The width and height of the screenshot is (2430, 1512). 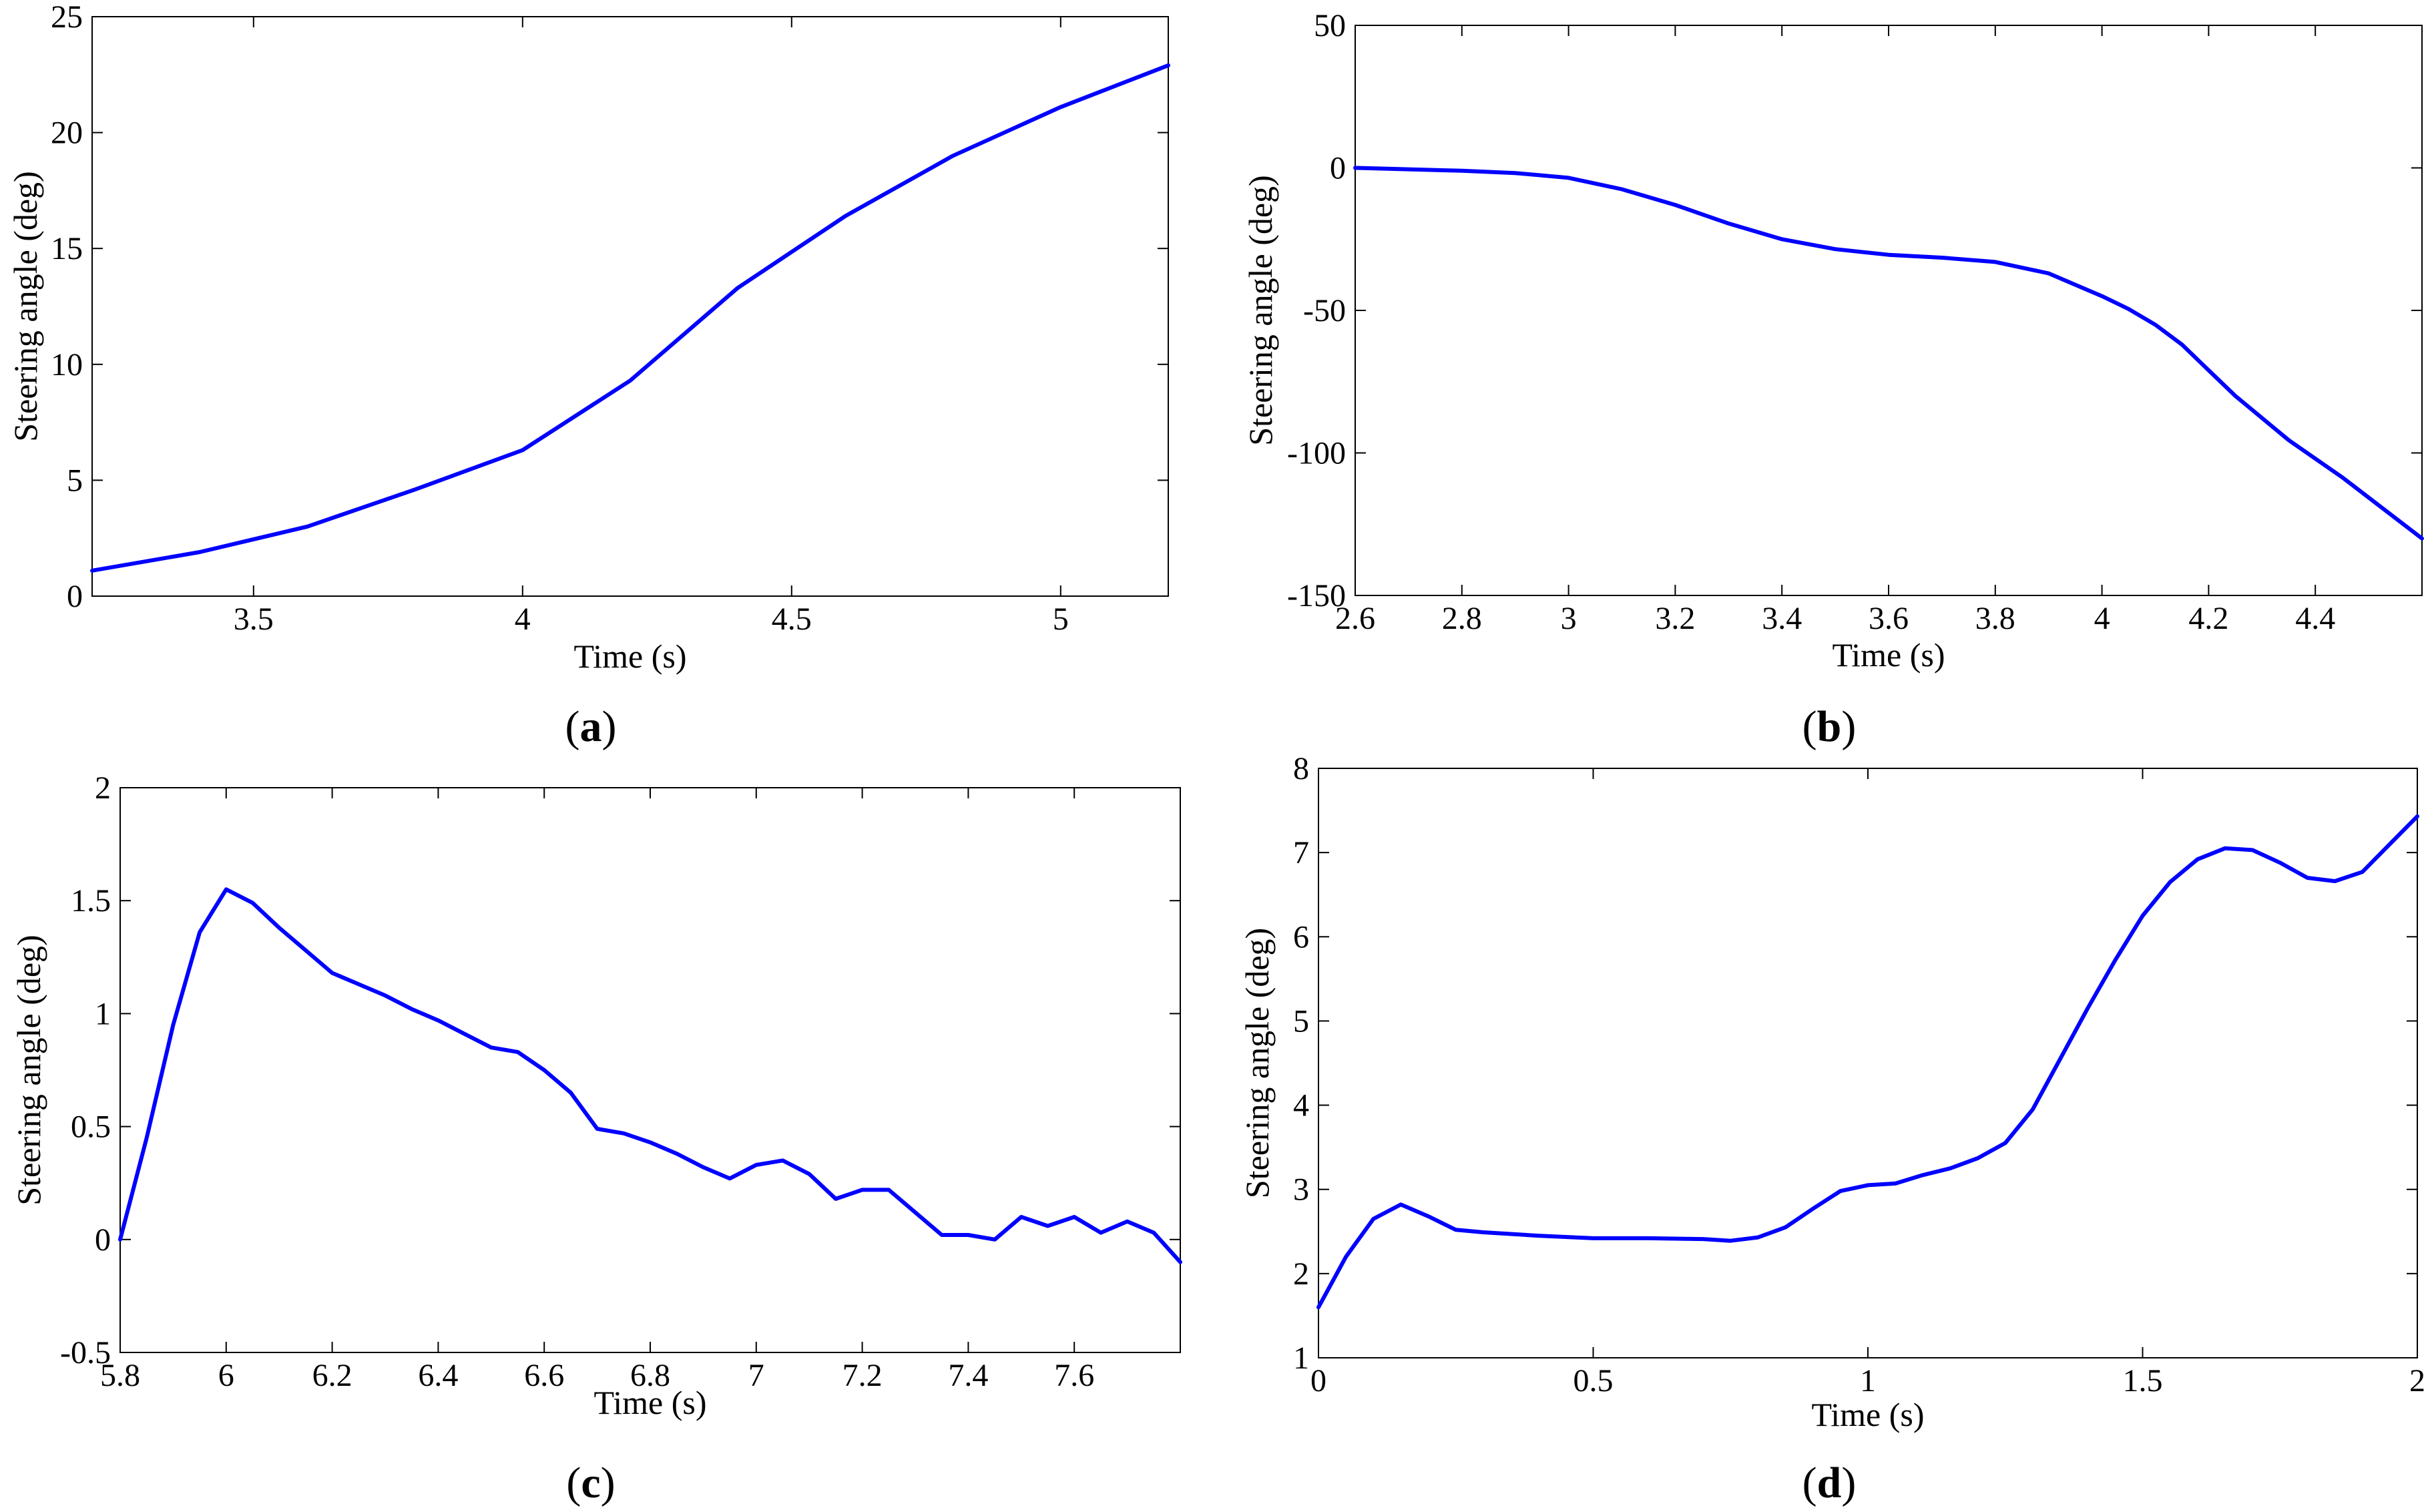 What do you see at coordinates (1889, 618) in the screenshot?
I see `x-tick-label: 3.6` at bounding box center [1889, 618].